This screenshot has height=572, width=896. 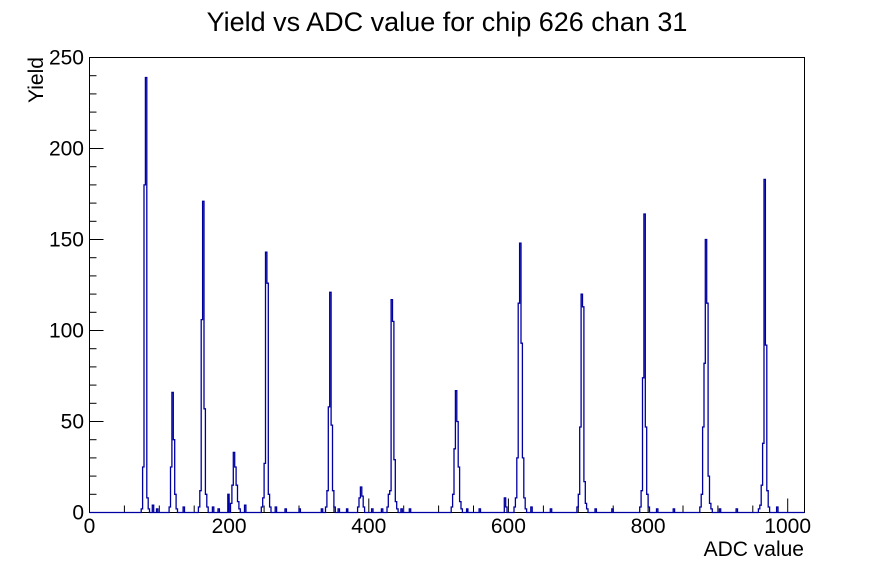 I want to click on chart-title: Yield vs ADC value for chip 626 chan 31, so click(x=447, y=22).